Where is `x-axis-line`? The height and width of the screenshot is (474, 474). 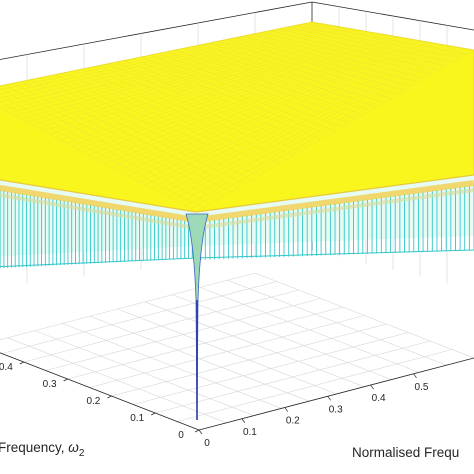
x-axis-line is located at coordinates (336, 394).